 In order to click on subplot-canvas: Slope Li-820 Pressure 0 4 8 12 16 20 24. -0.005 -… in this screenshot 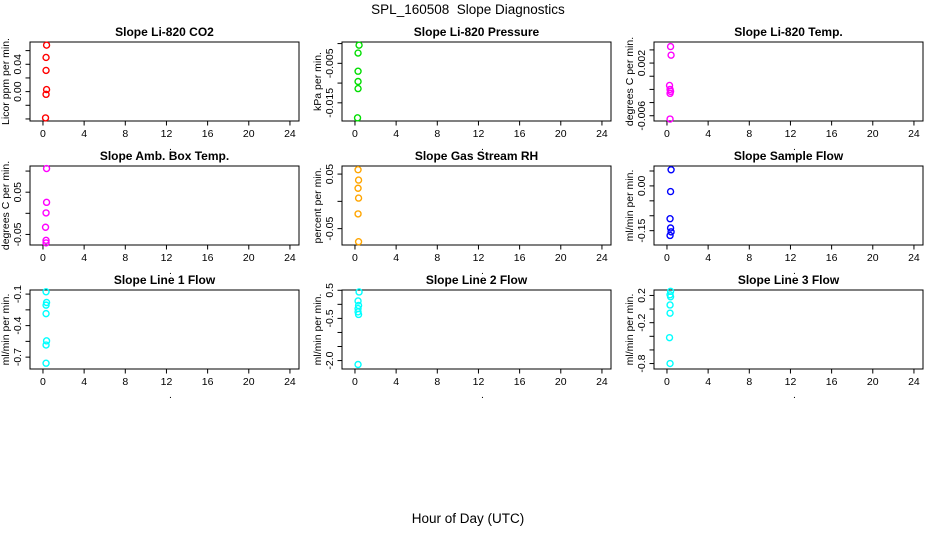, I will do `click(462, 89)`.